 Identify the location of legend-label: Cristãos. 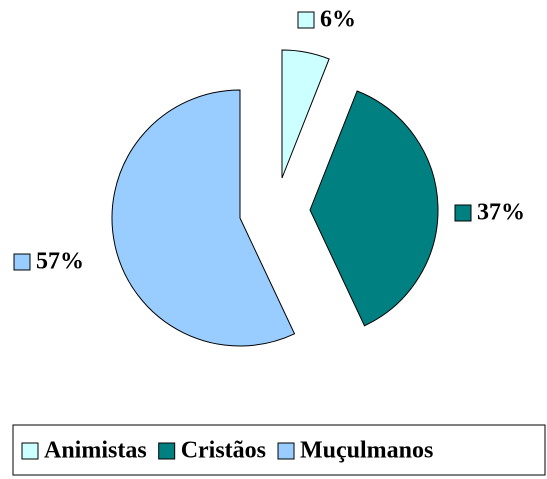
(223, 451).